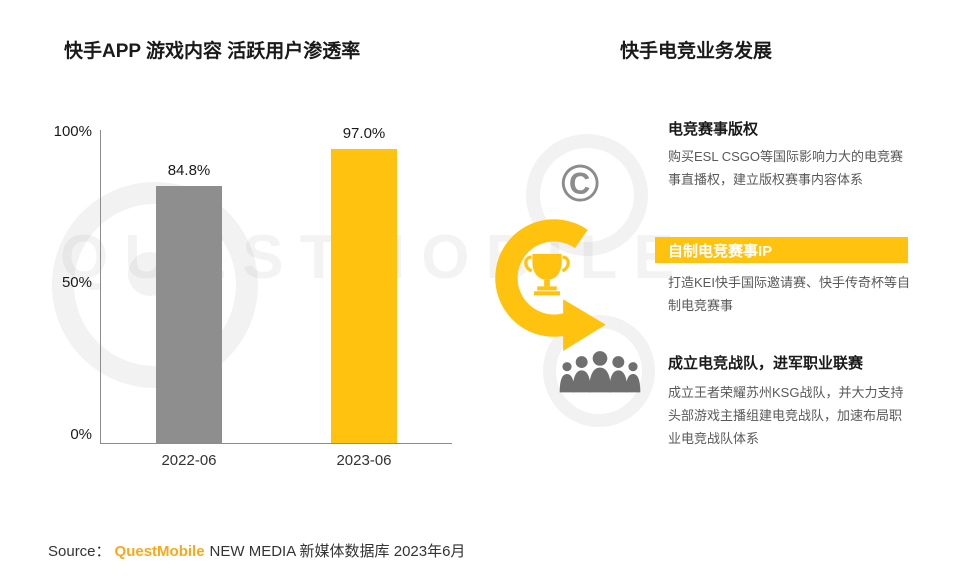 The height and width of the screenshot is (578, 960). What do you see at coordinates (696, 51) in the screenshot?
I see `section-title: 快手电竞业务发展` at bounding box center [696, 51].